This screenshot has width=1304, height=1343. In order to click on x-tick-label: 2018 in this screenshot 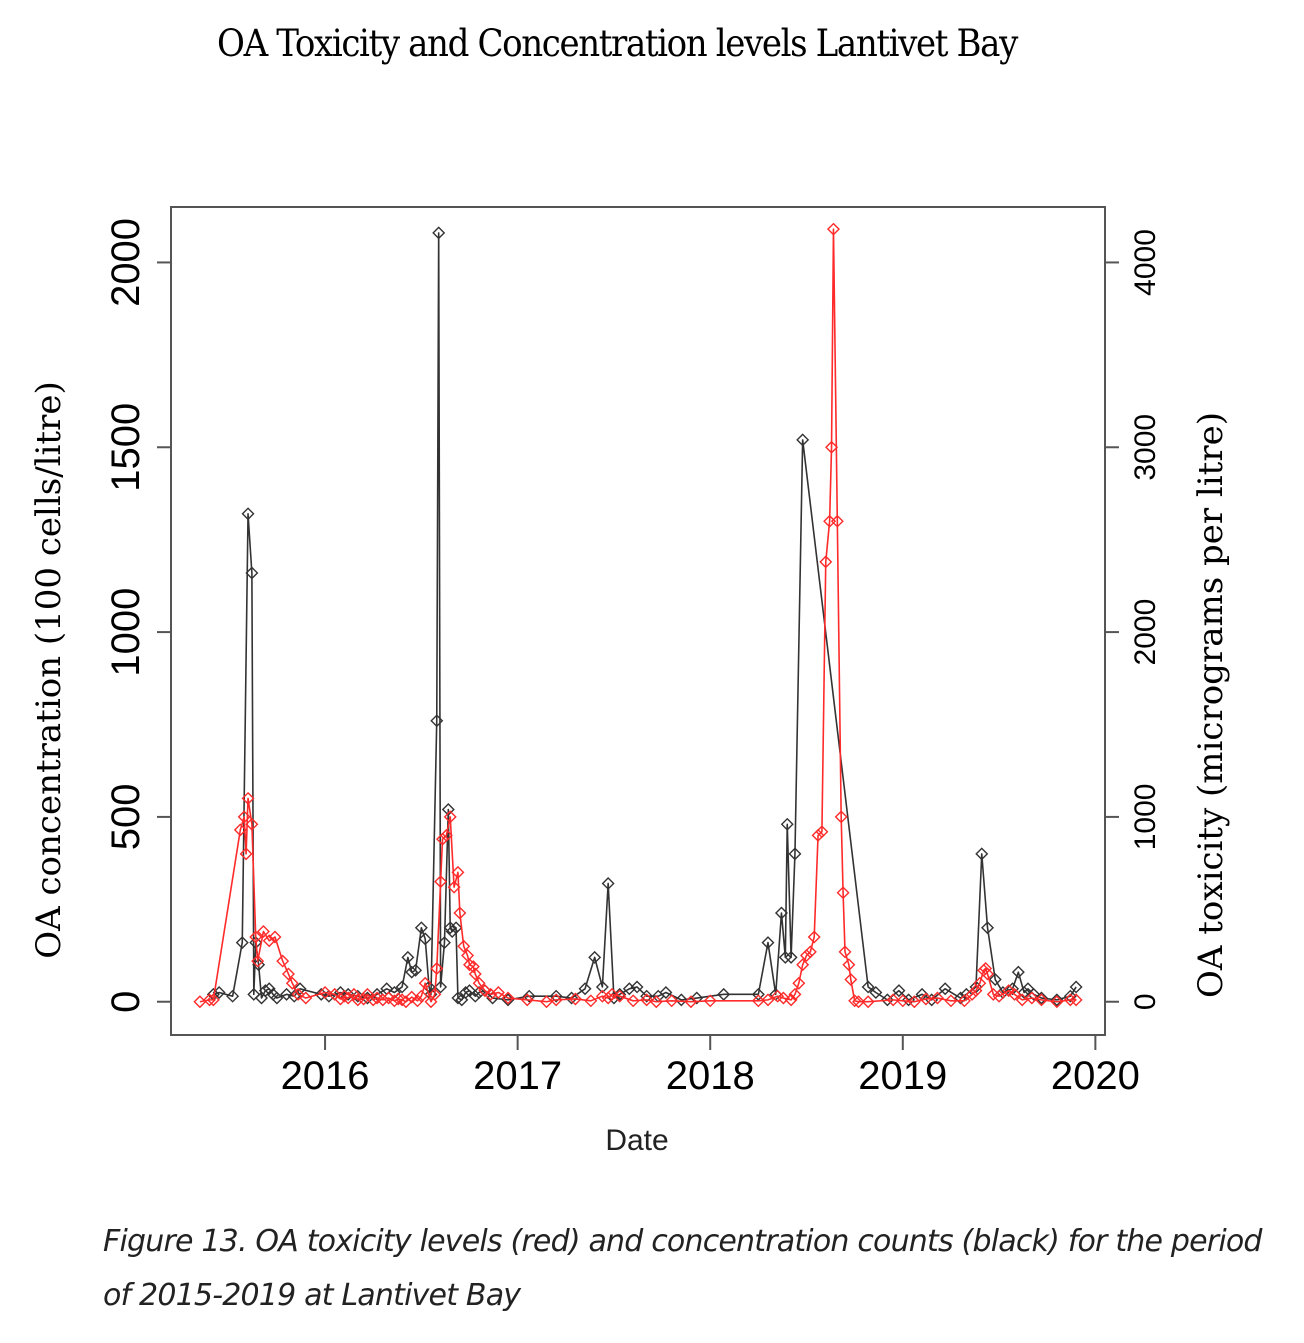, I will do `click(710, 1076)`.